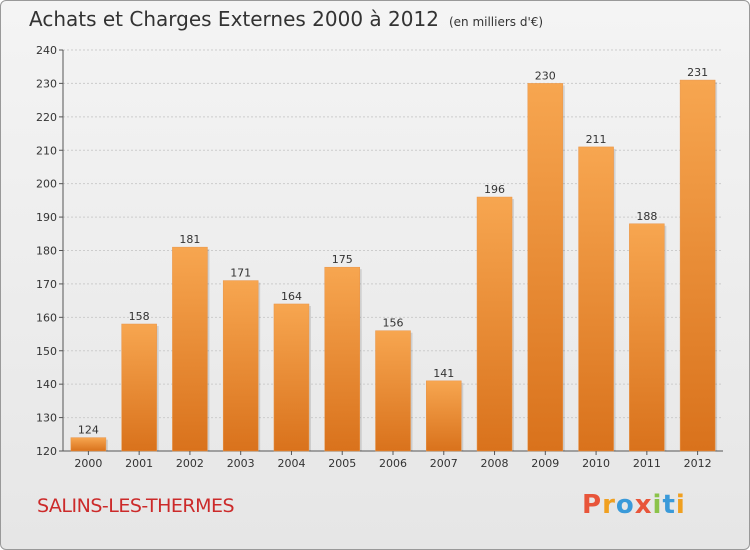 The width and height of the screenshot is (750, 550). What do you see at coordinates (291, 463) in the screenshot?
I see `x-tick-label: 2004` at bounding box center [291, 463].